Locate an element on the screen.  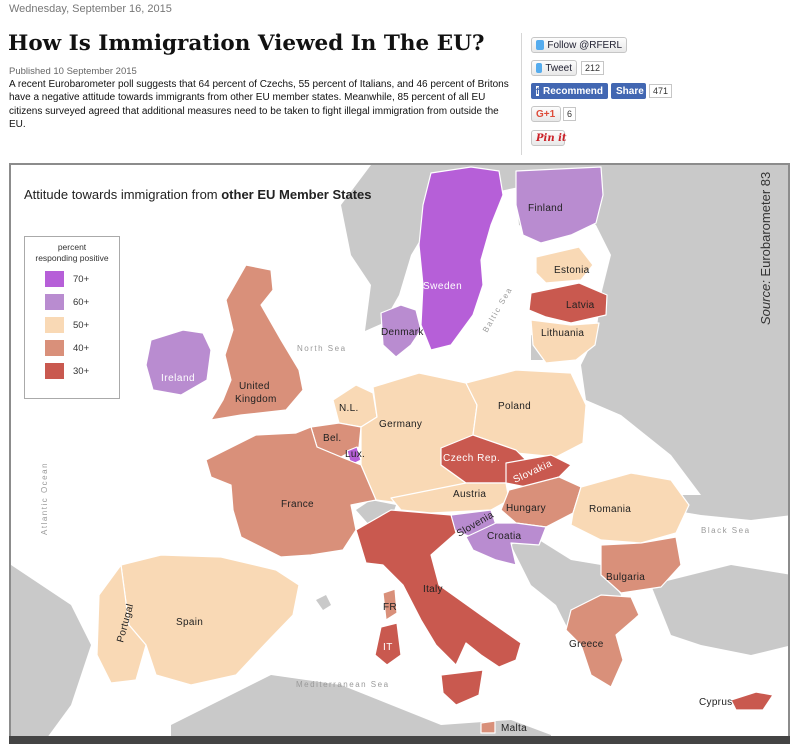
social-divider is located at coordinates (521, 94).